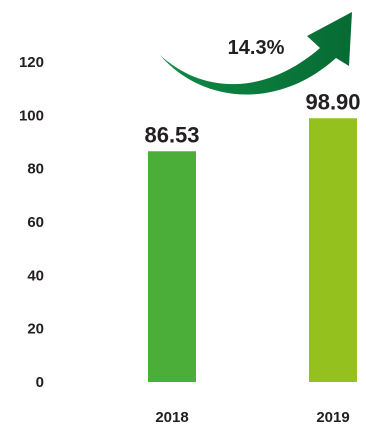  What do you see at coordinates (333, 250) in the screenshot?
I see `bar-2019` at bounding box center [333, 250].